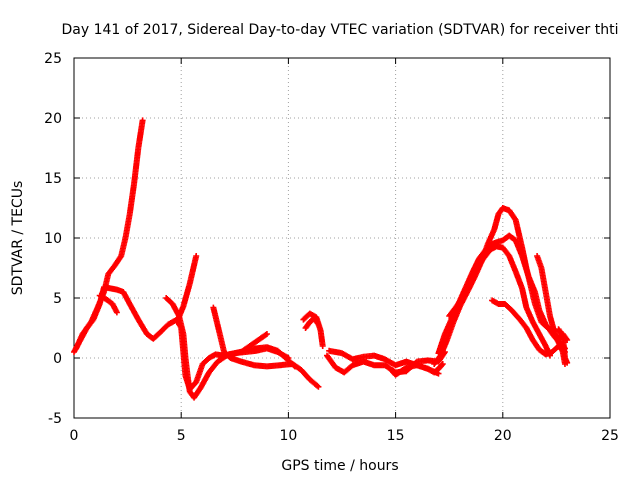 Image resolution: width=640 pixels, height=480 pixels. What do you see at coordinates (288, 436) in the screenshot?
I see `x-tick-label: 10` at bounding box center [288, 436].